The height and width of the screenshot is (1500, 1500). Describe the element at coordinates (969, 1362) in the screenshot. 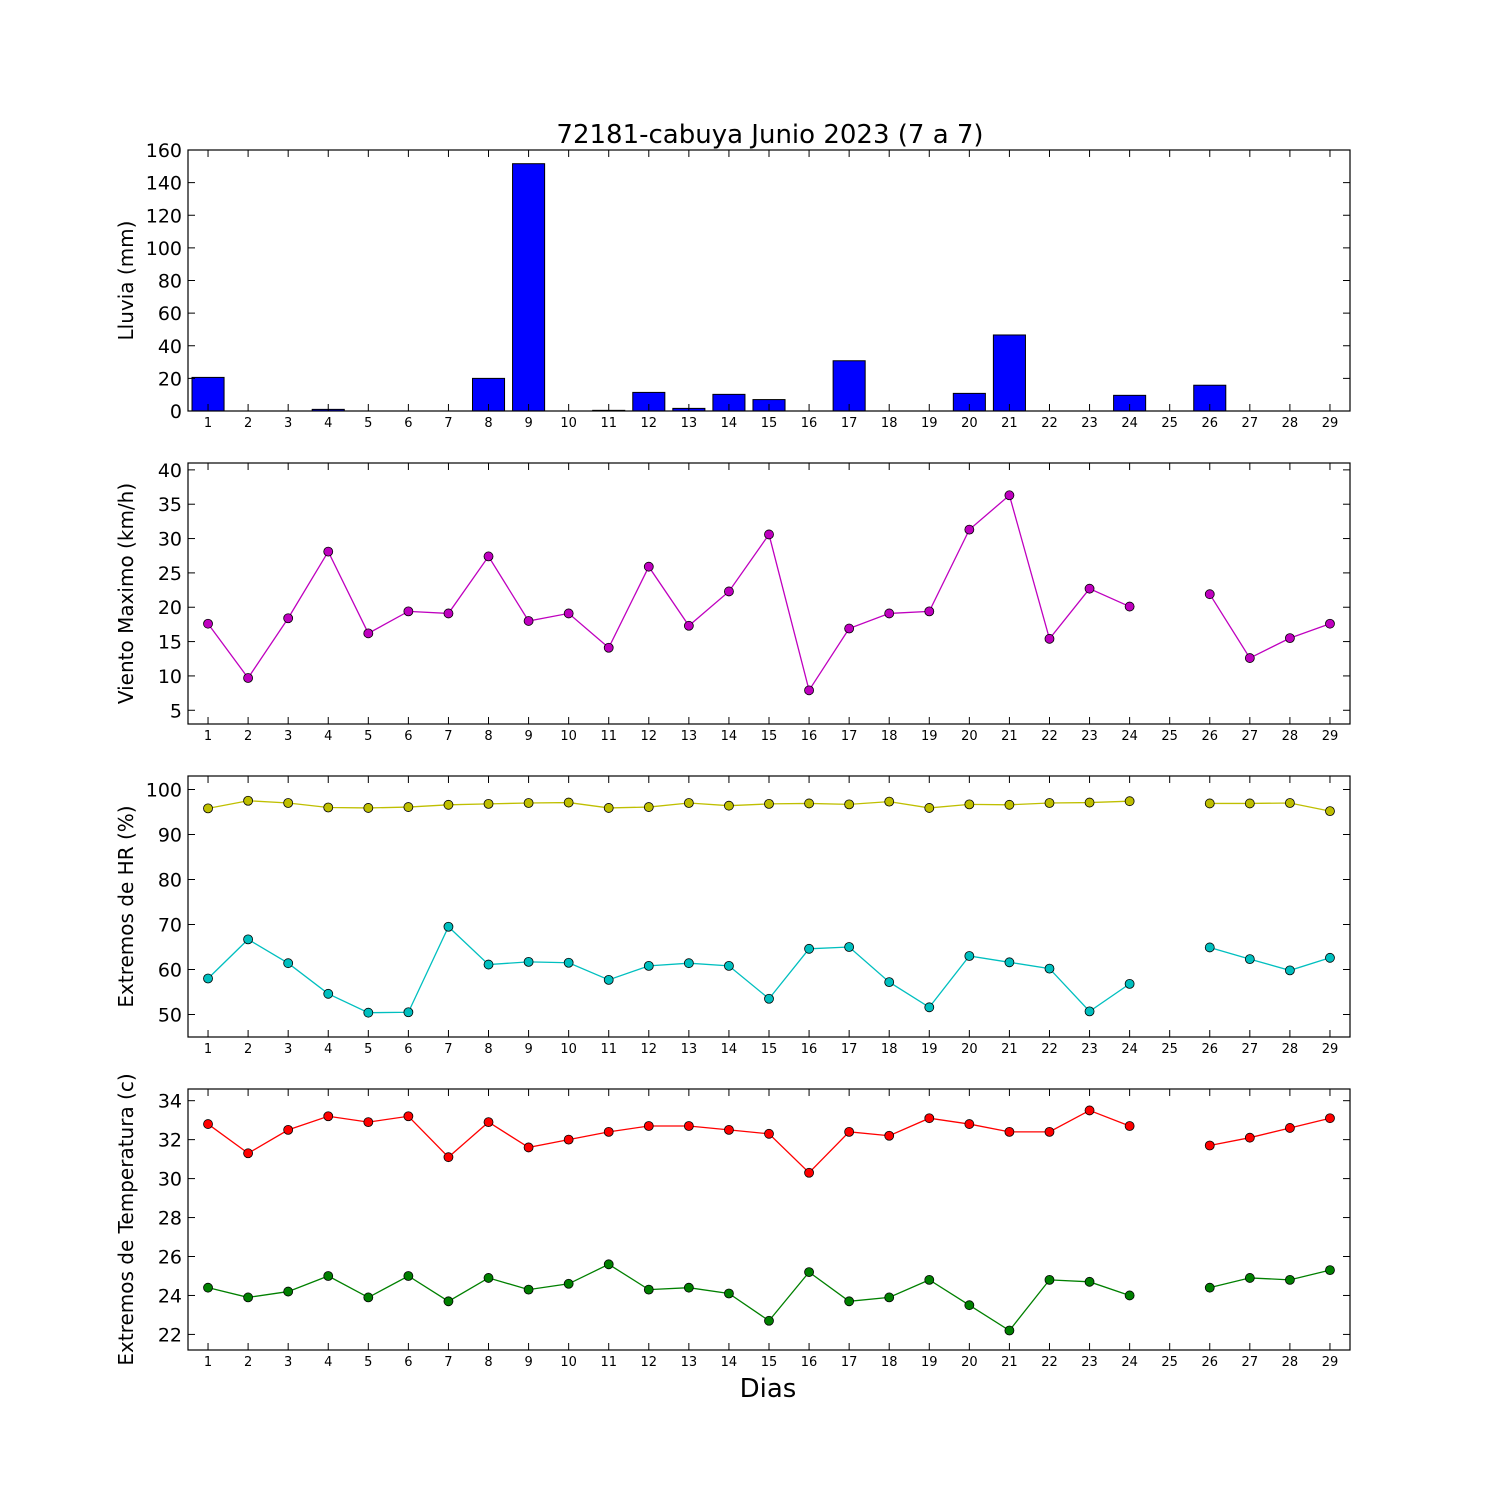

I see `x-tick-label: 20` at that location.